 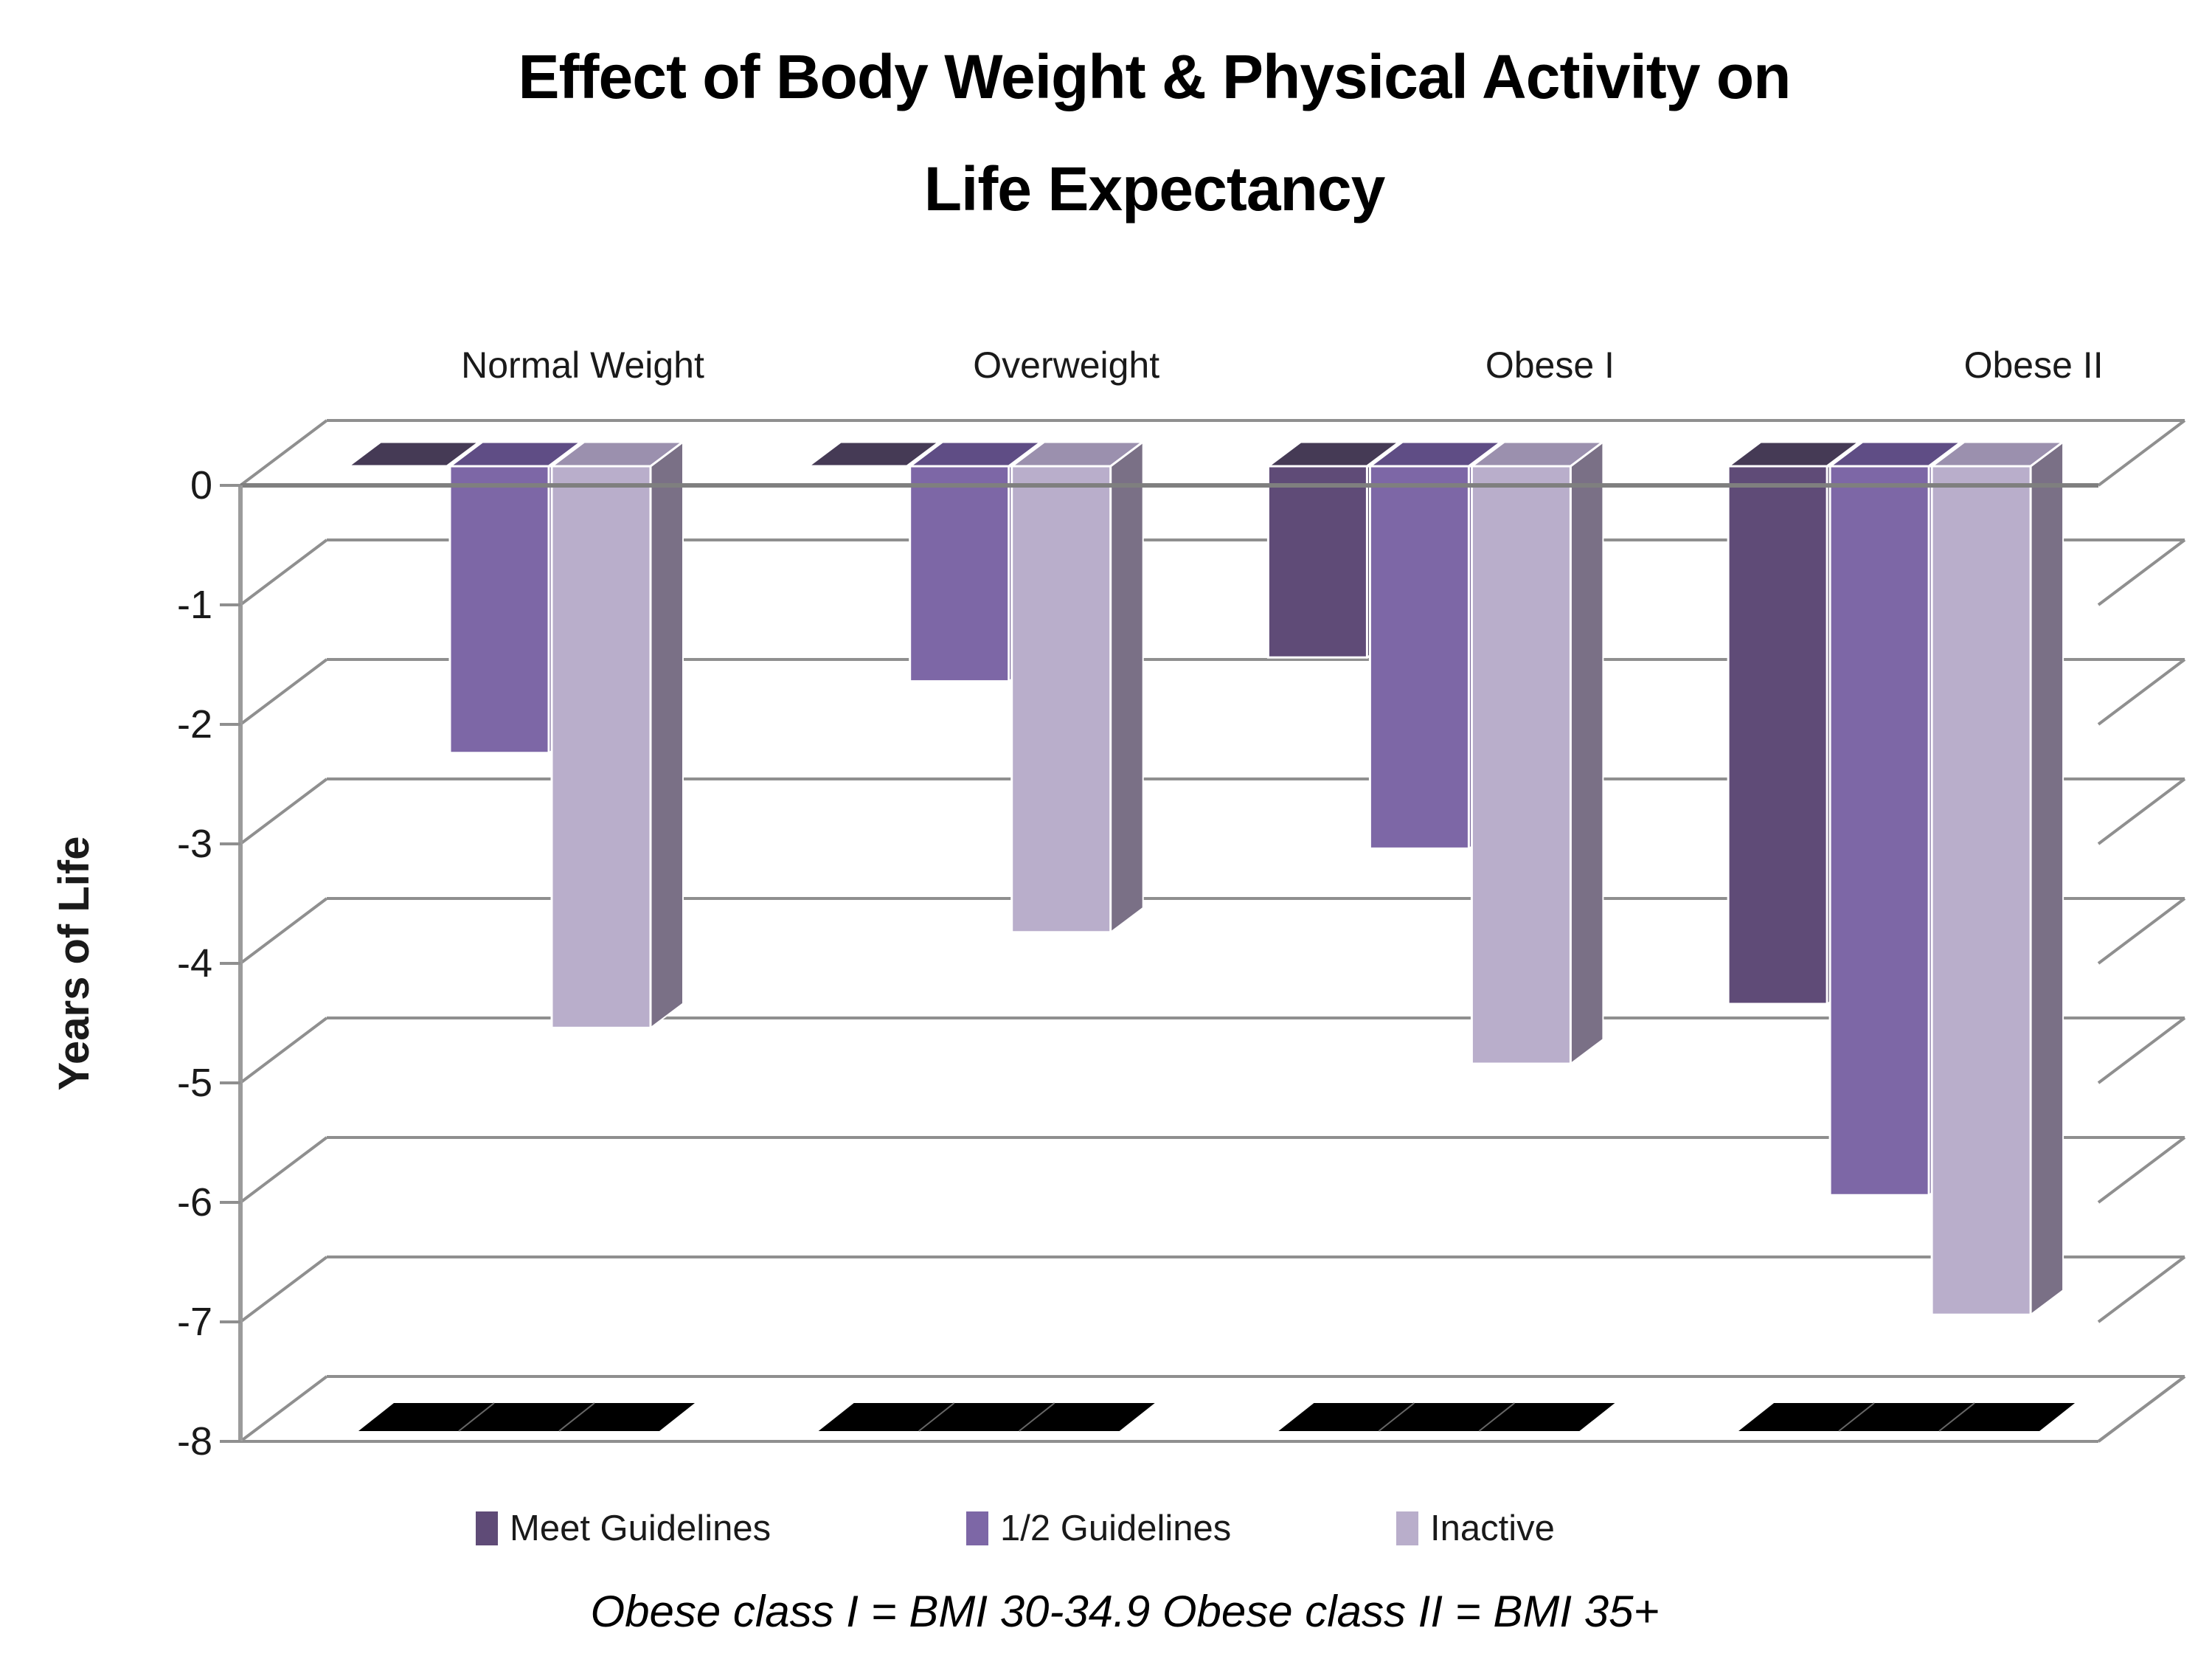 What do you see at coordinates (195, 963) in the screenshot?
I see `y-tick-label: -4` at bounding box center [195, 963].